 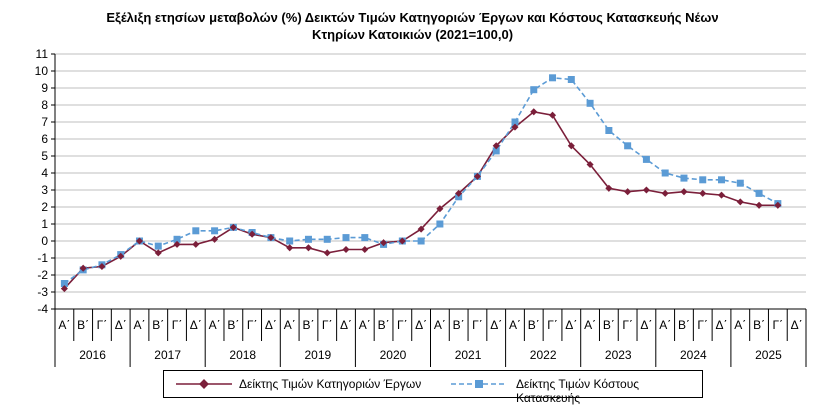 I want to click on x-tick-label-year: 2019, so click(x=317, y=355).